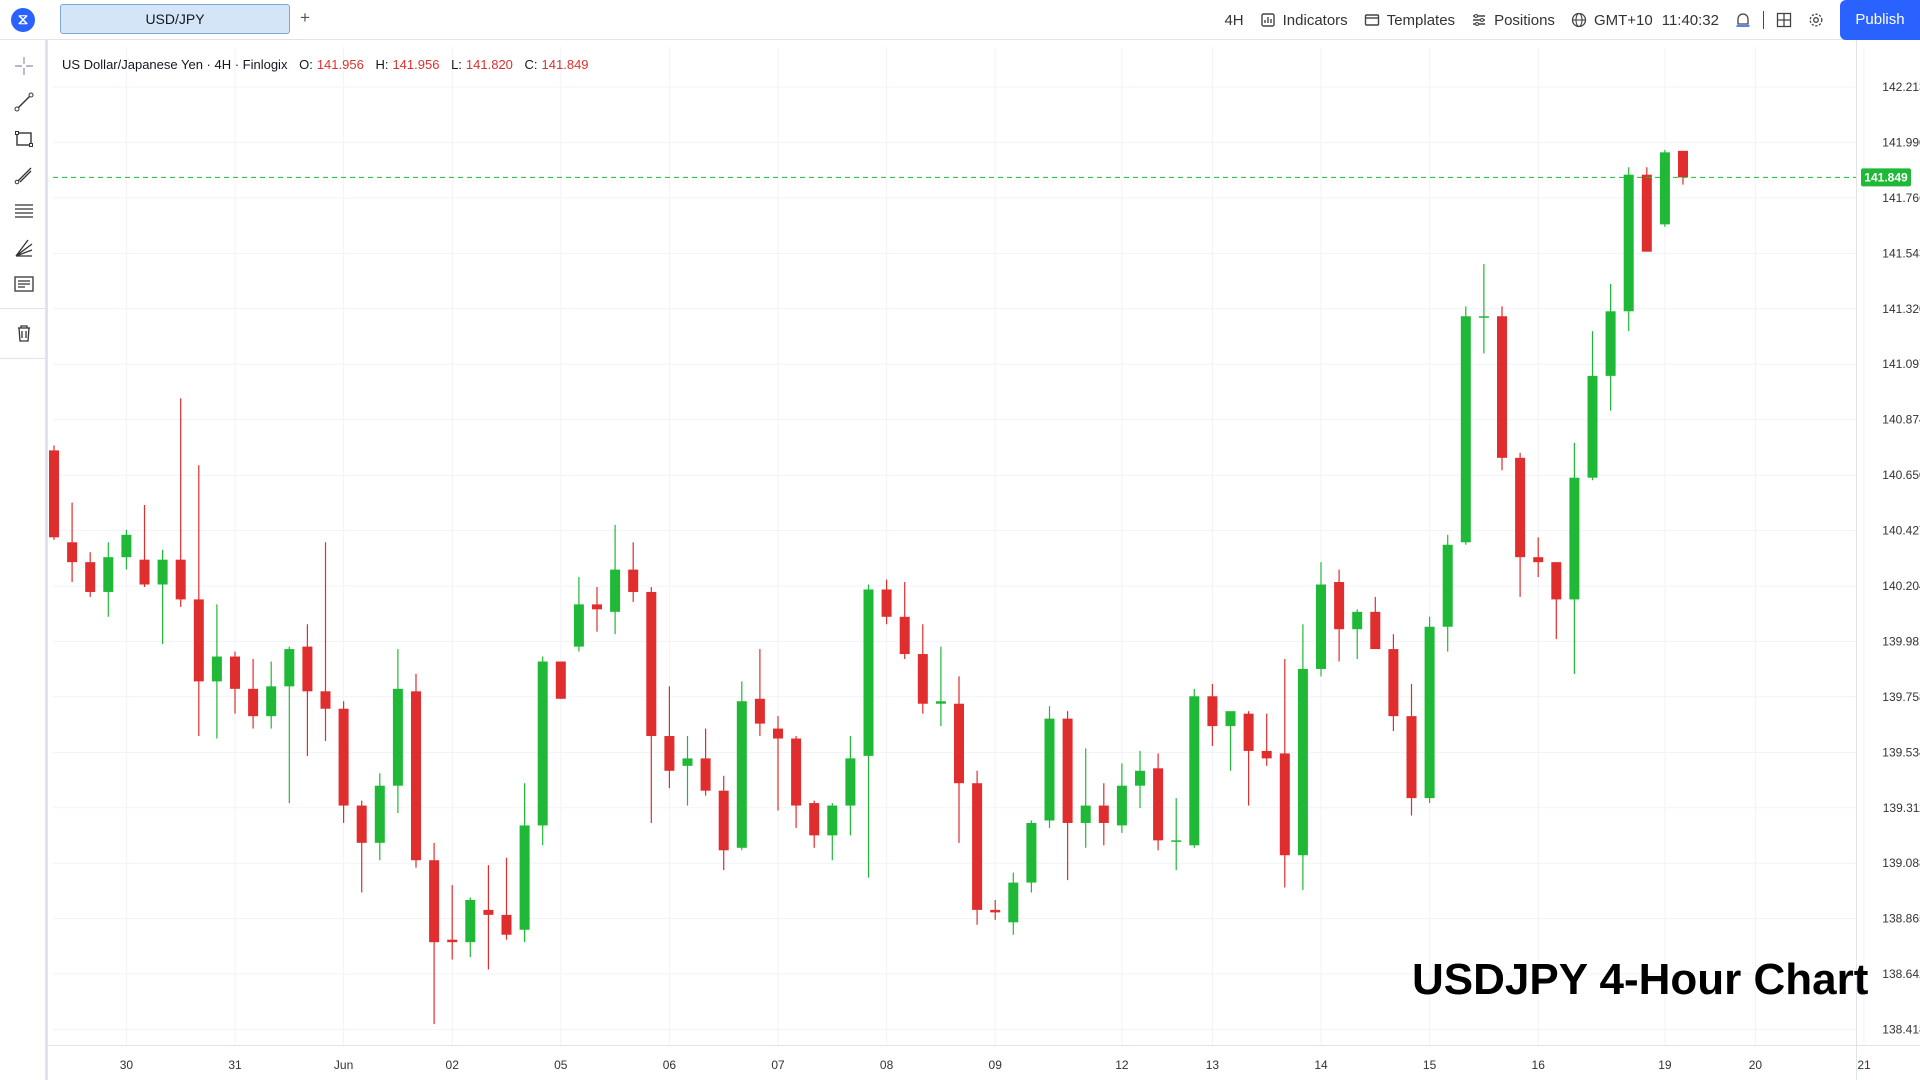 Image resolution: width=1920 pixels, height=1080 pixels. What do you see at coordinates (996, 1065) in the screenshot?
I see `x-tick-label: 09` at bounding box center [996, 1065].